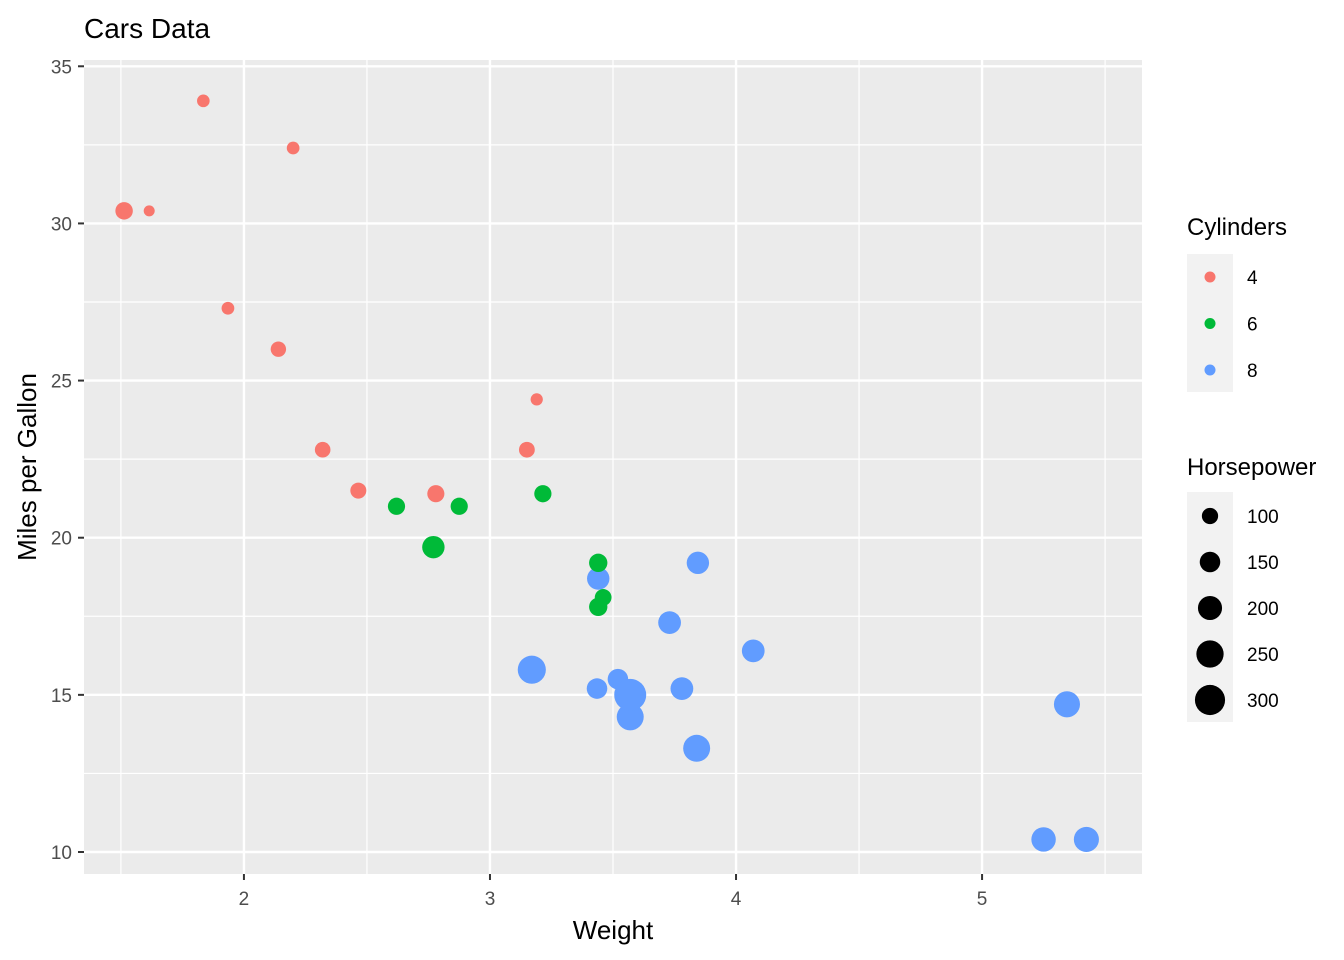 Image resolution: width=1344 pixels, height=960 pixels. What do you see at coordinates (244, 899) in the screenshot?
I see `x-tick-label: 2` at bounding box center [244, 899].